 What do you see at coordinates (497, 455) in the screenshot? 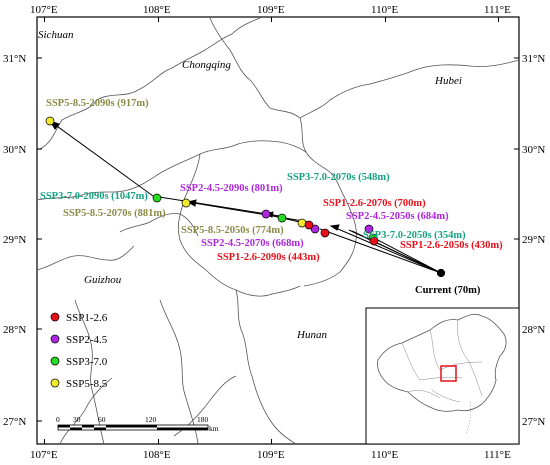
I see `lon-tick-bottom-111: 111°E` at bounding box center [497, 455].